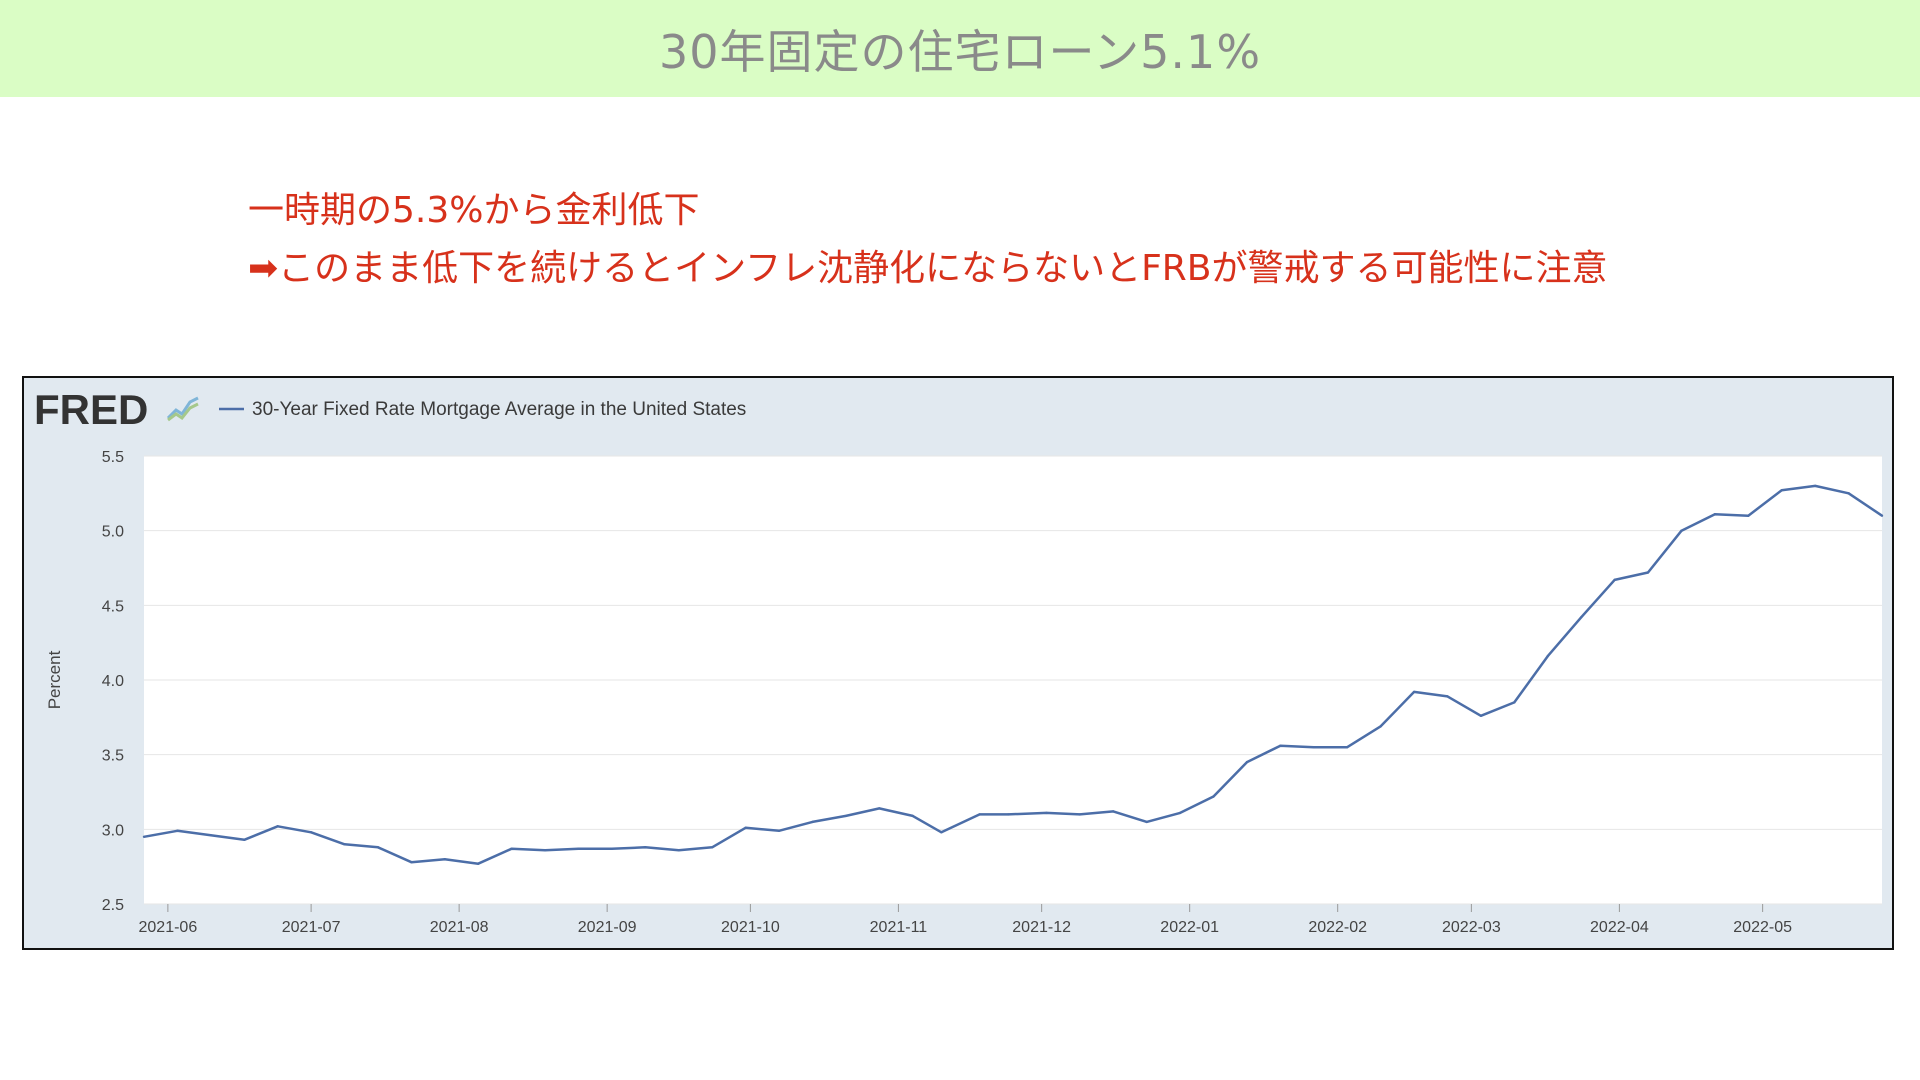 The height and width of the screenshot is (1080, 1920). Describe the element at coordinates (459, 927) in the screenshot. I see `x-tick-label: 2021-08` at that location.